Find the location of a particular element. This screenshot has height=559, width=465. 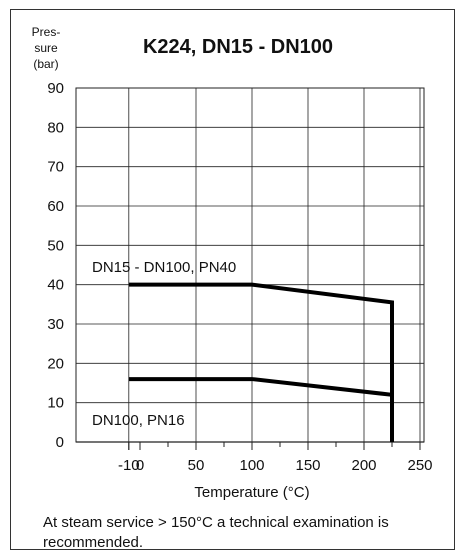

x-tick-label: 50 is located at coordinates (196, 465).